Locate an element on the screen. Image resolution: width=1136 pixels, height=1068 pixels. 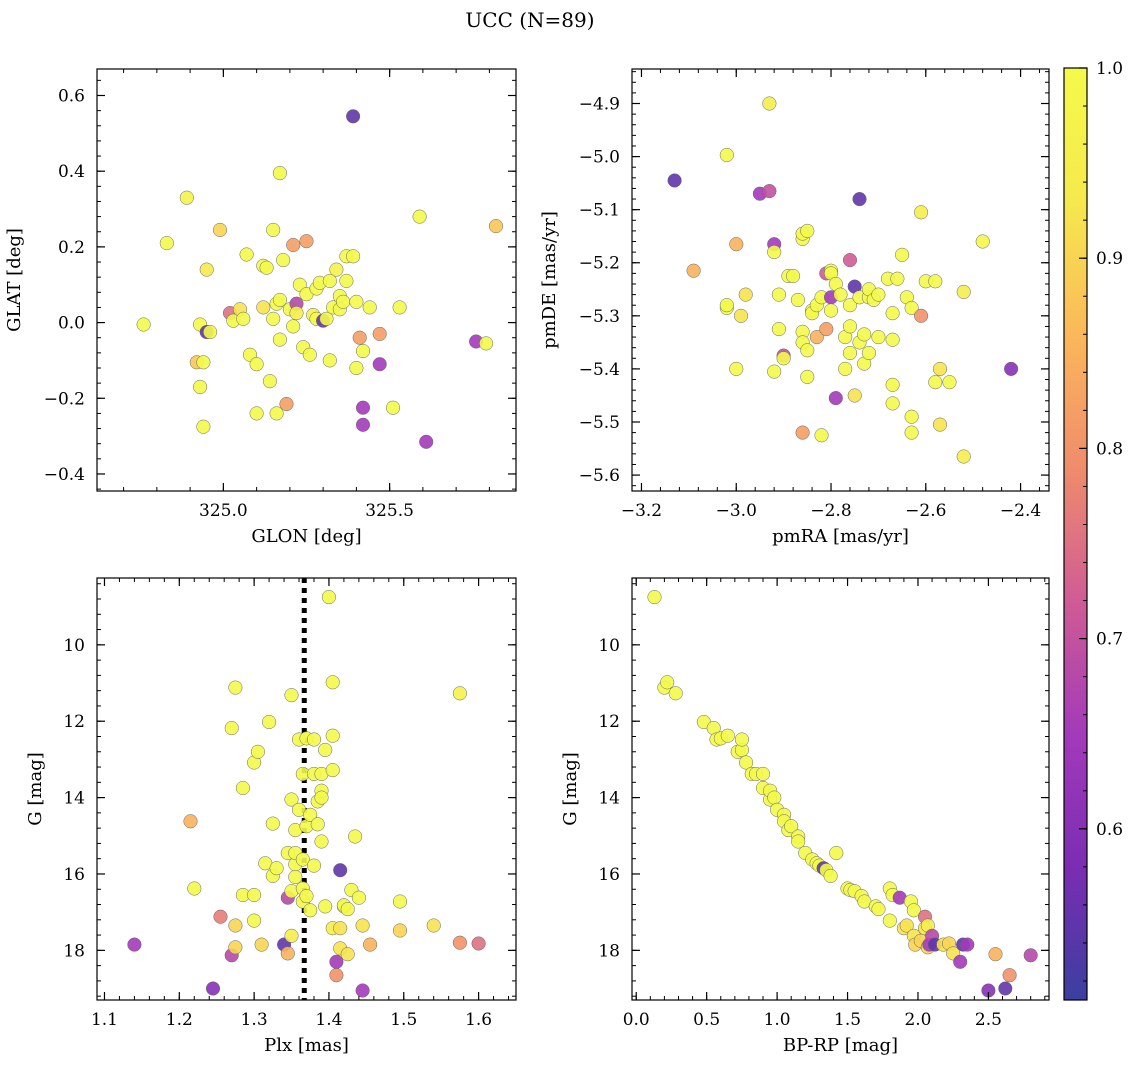
x-tick-label: 1.1 is located at coordinates (104, 1020).